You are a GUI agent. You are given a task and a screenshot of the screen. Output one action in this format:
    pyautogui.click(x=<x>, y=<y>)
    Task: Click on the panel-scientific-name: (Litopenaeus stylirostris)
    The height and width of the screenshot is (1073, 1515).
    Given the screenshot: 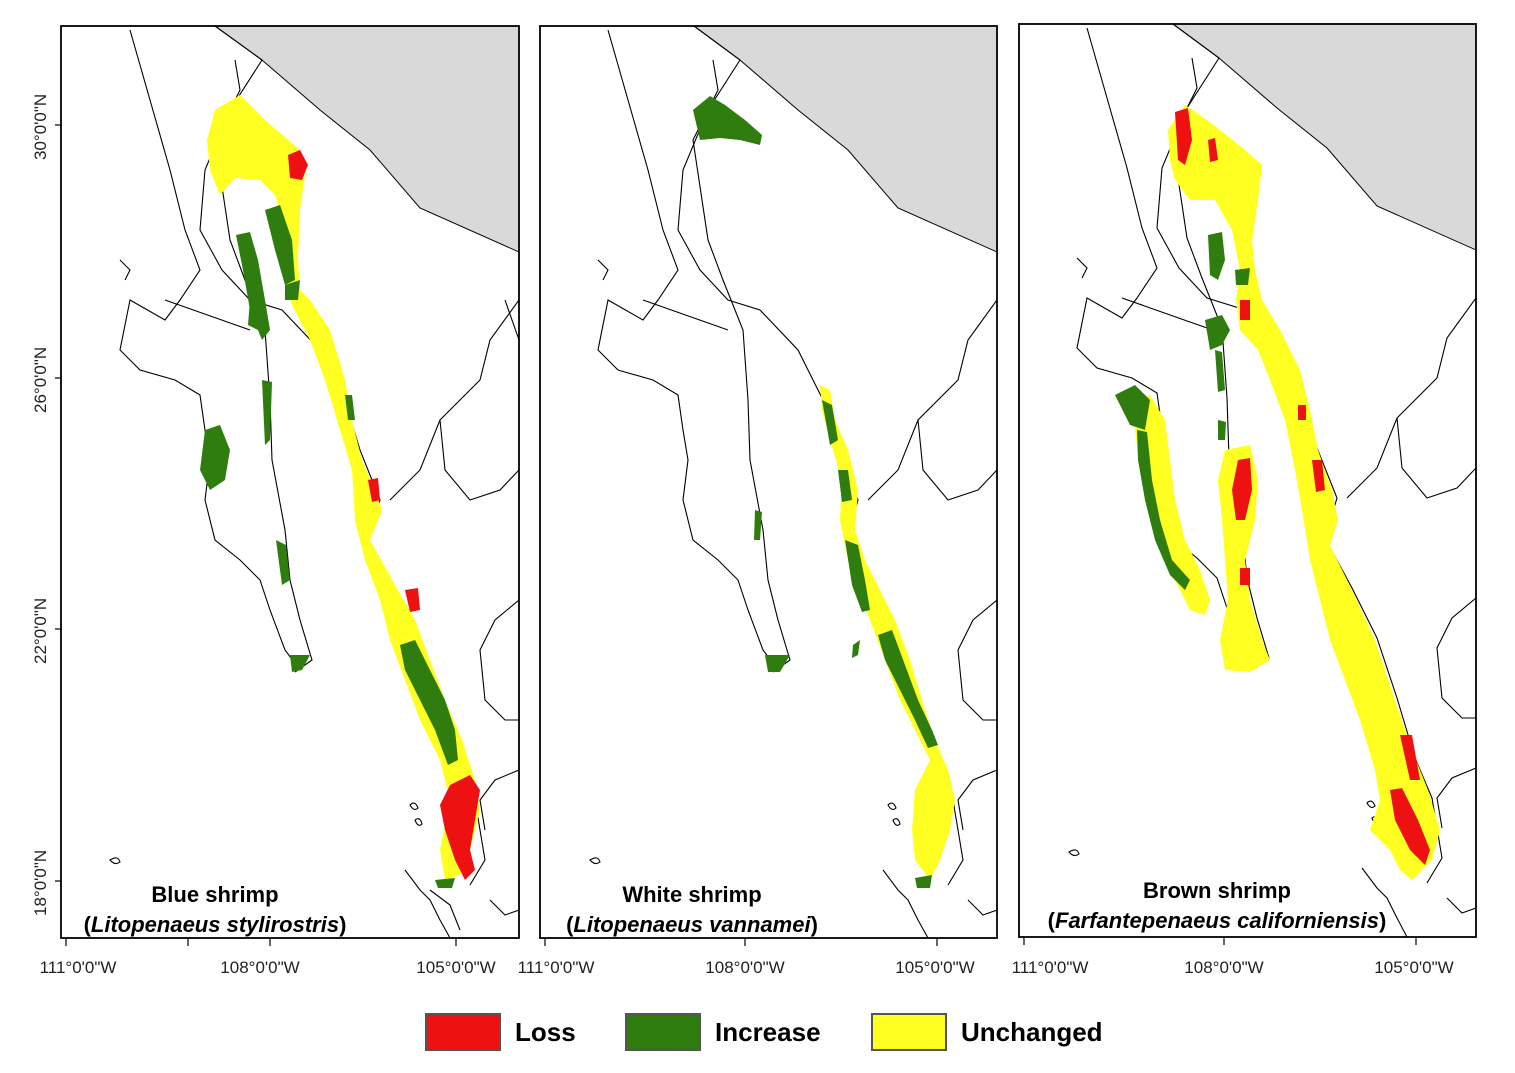 What is the action you would take?
    pyautogui.click(x=215, y=924)
    